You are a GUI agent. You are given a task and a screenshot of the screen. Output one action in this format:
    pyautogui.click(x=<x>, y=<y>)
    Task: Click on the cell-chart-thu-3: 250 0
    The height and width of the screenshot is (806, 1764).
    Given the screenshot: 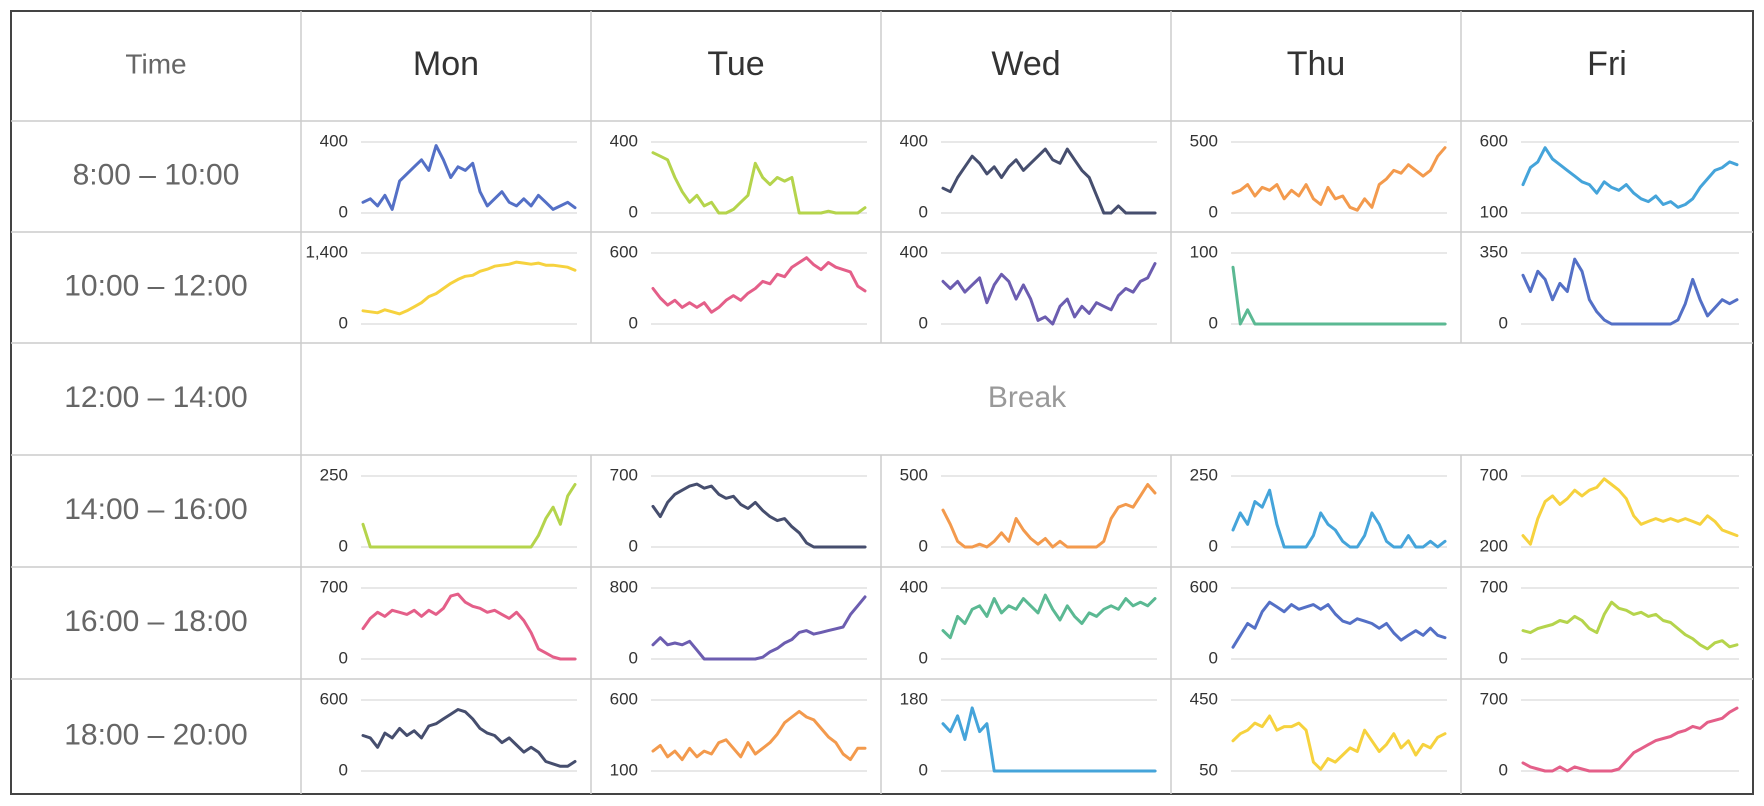 What is the action you would take?
    pyautogui.click(x=1318, y=510)
    